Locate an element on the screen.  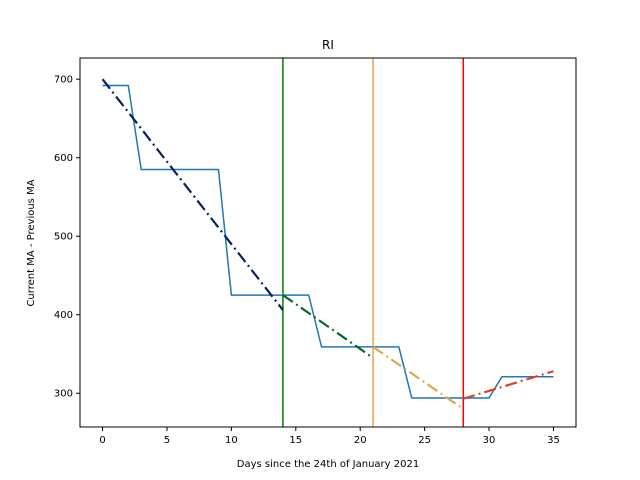
x-tick-label-2: 10 is located at coordinates (231, 440).